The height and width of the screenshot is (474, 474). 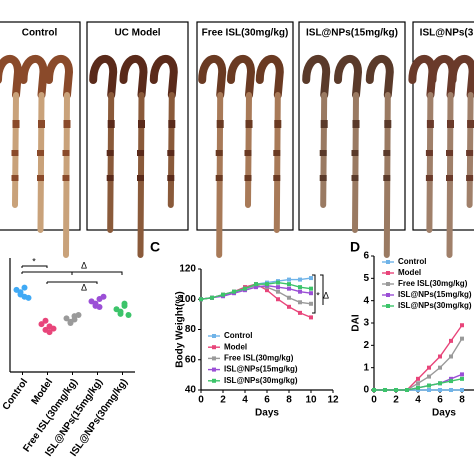 What do you see at coordinates (191, 359) in the screenshot?
I see `y-tick-label: 60` at bounding box center [191, 359].